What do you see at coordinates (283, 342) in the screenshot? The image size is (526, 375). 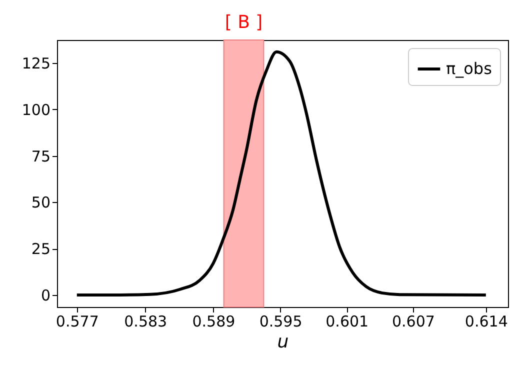 I see `x-axis-title: u` at bounding box center [283, 342].